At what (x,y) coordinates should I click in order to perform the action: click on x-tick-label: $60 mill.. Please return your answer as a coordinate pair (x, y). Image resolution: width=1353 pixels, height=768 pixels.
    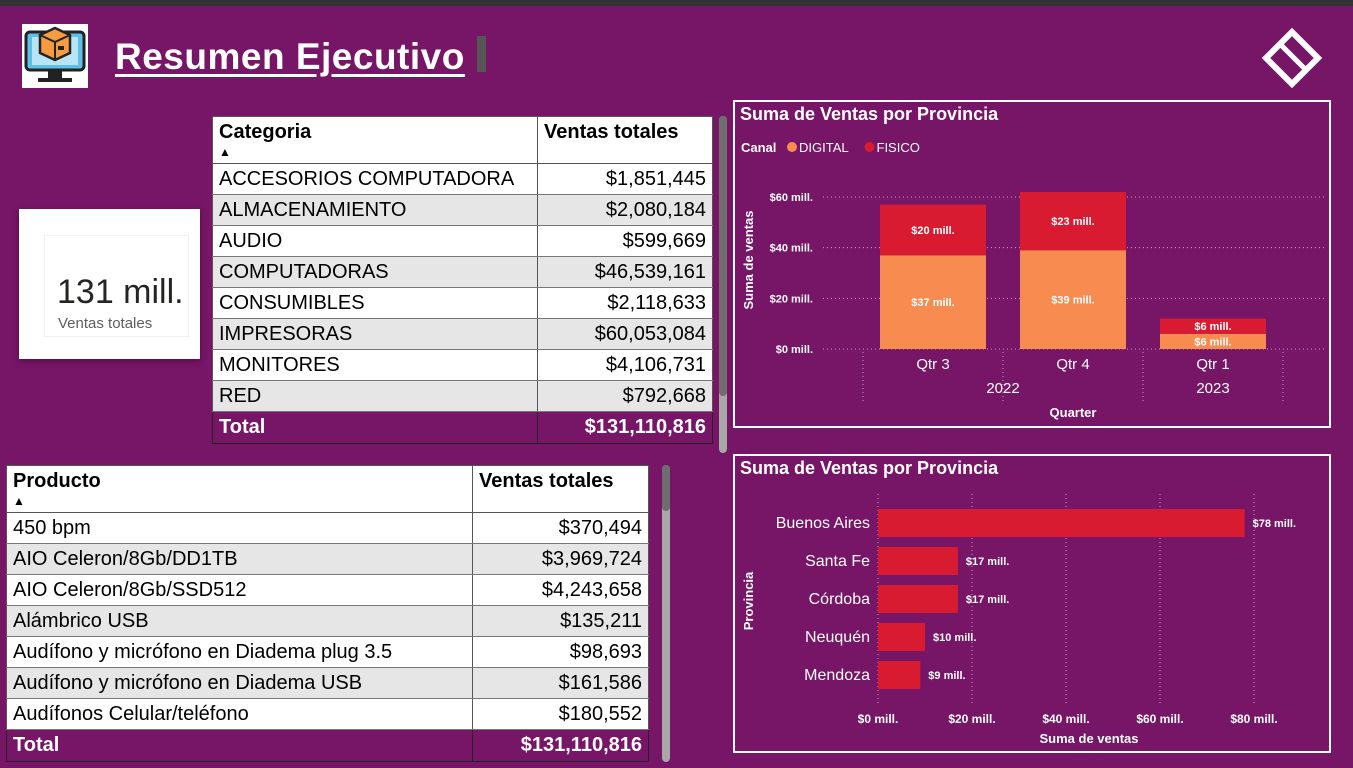
    Looking at the image, I should click on (1159, 719).